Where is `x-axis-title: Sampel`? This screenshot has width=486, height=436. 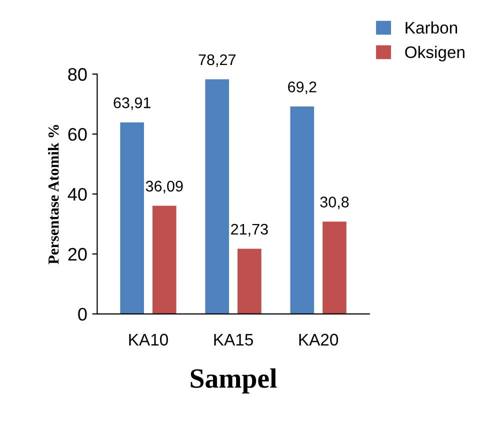 x-axis-title: Sampel is located at coordinates (233, 381).